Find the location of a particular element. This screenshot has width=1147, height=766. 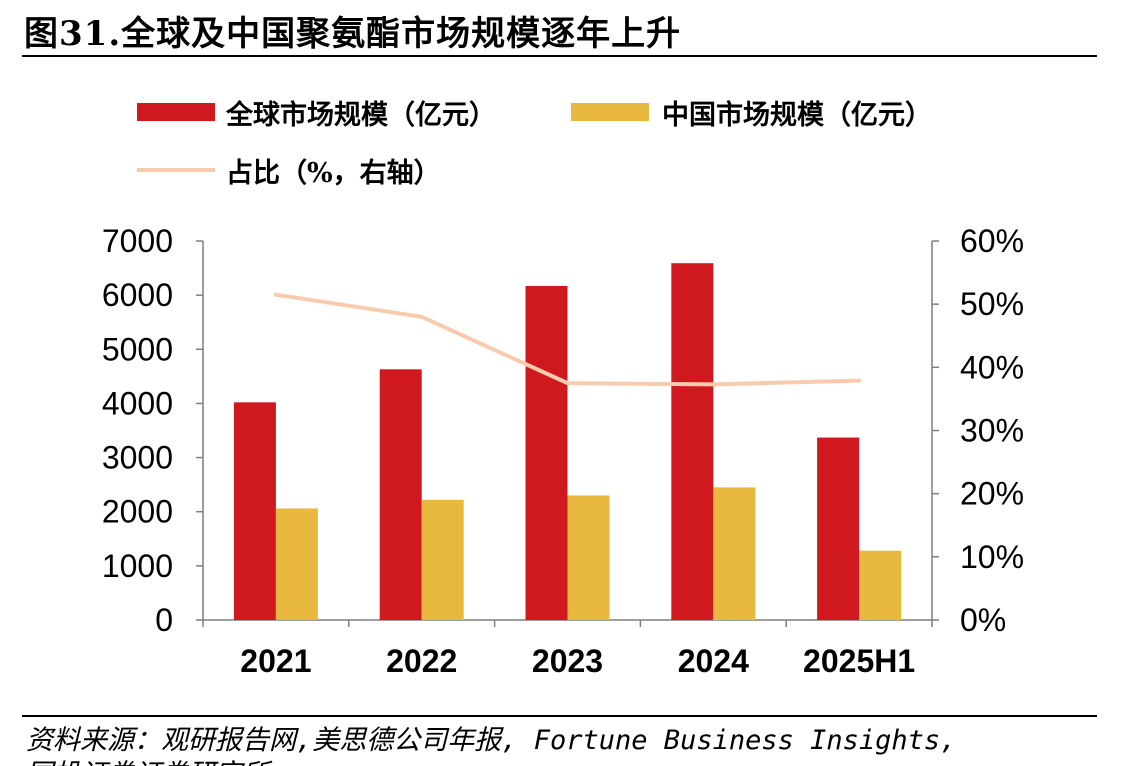

y-left-tick-label: 6000 is located at coordinates (137, 295).